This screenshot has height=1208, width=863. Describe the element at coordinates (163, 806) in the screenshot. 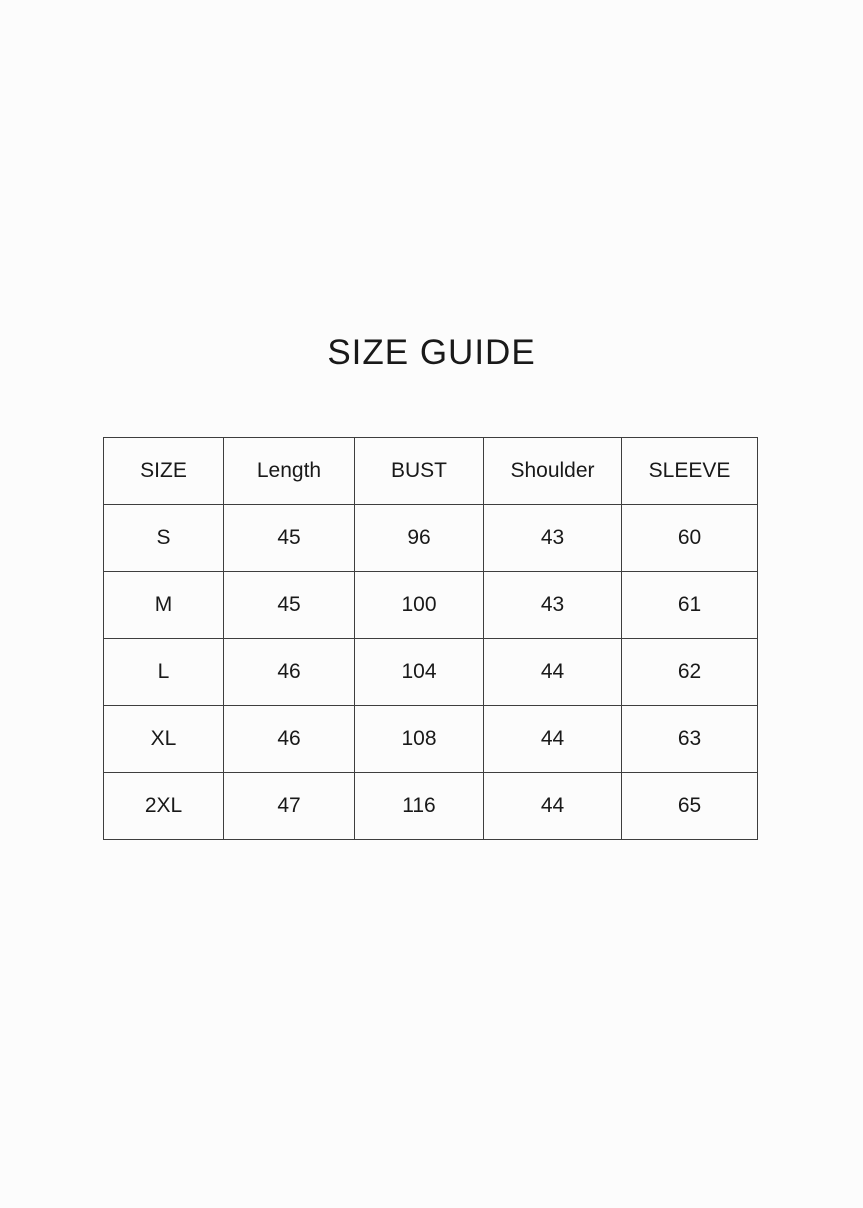

I see `size-label-cell: 2XL` at that location.